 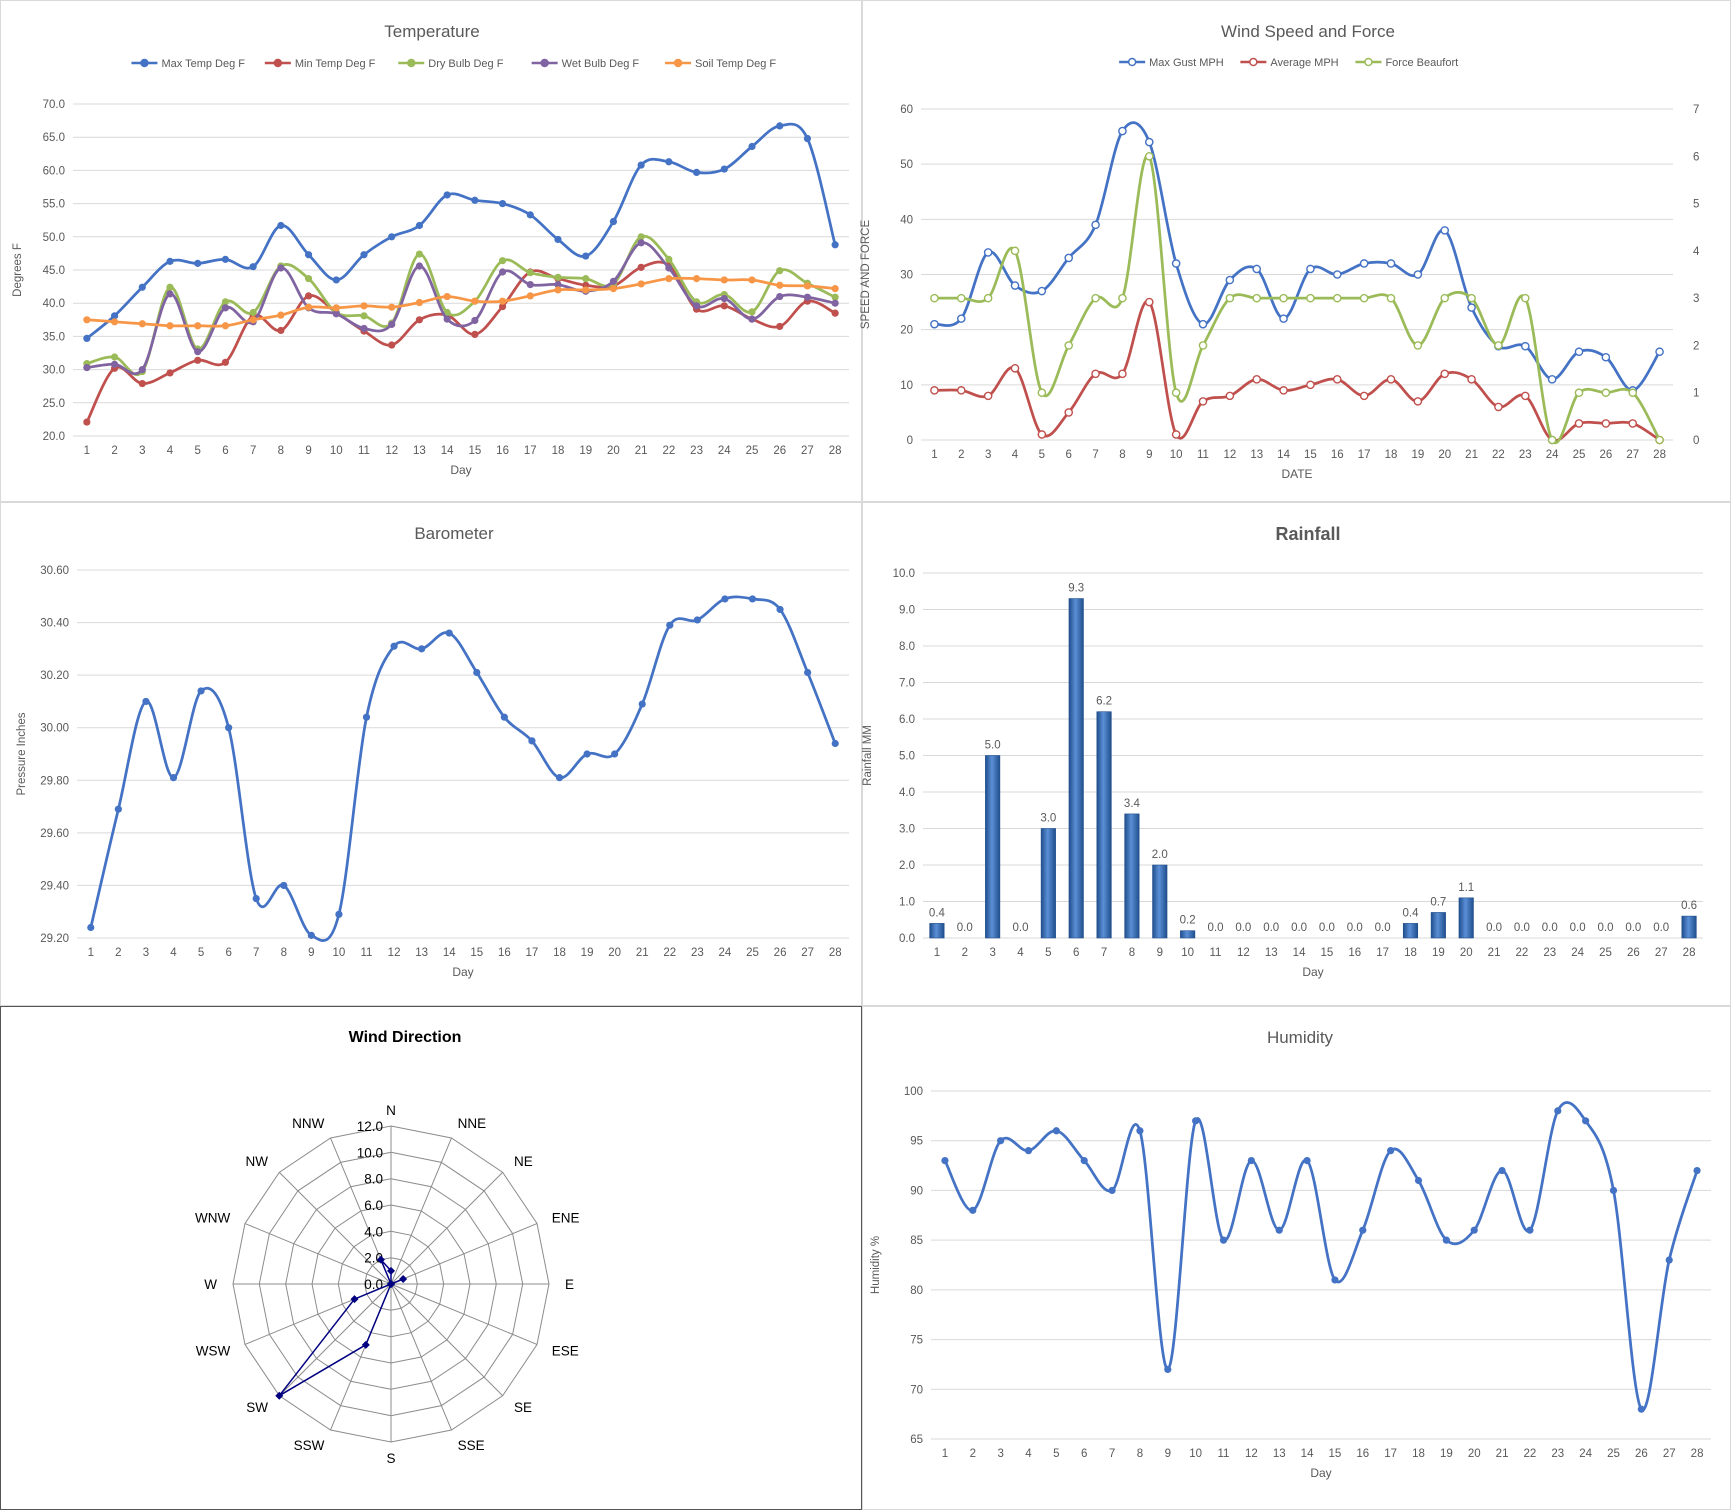 I want to click on y-tick-label: 90, so click(x=916, y=1191).